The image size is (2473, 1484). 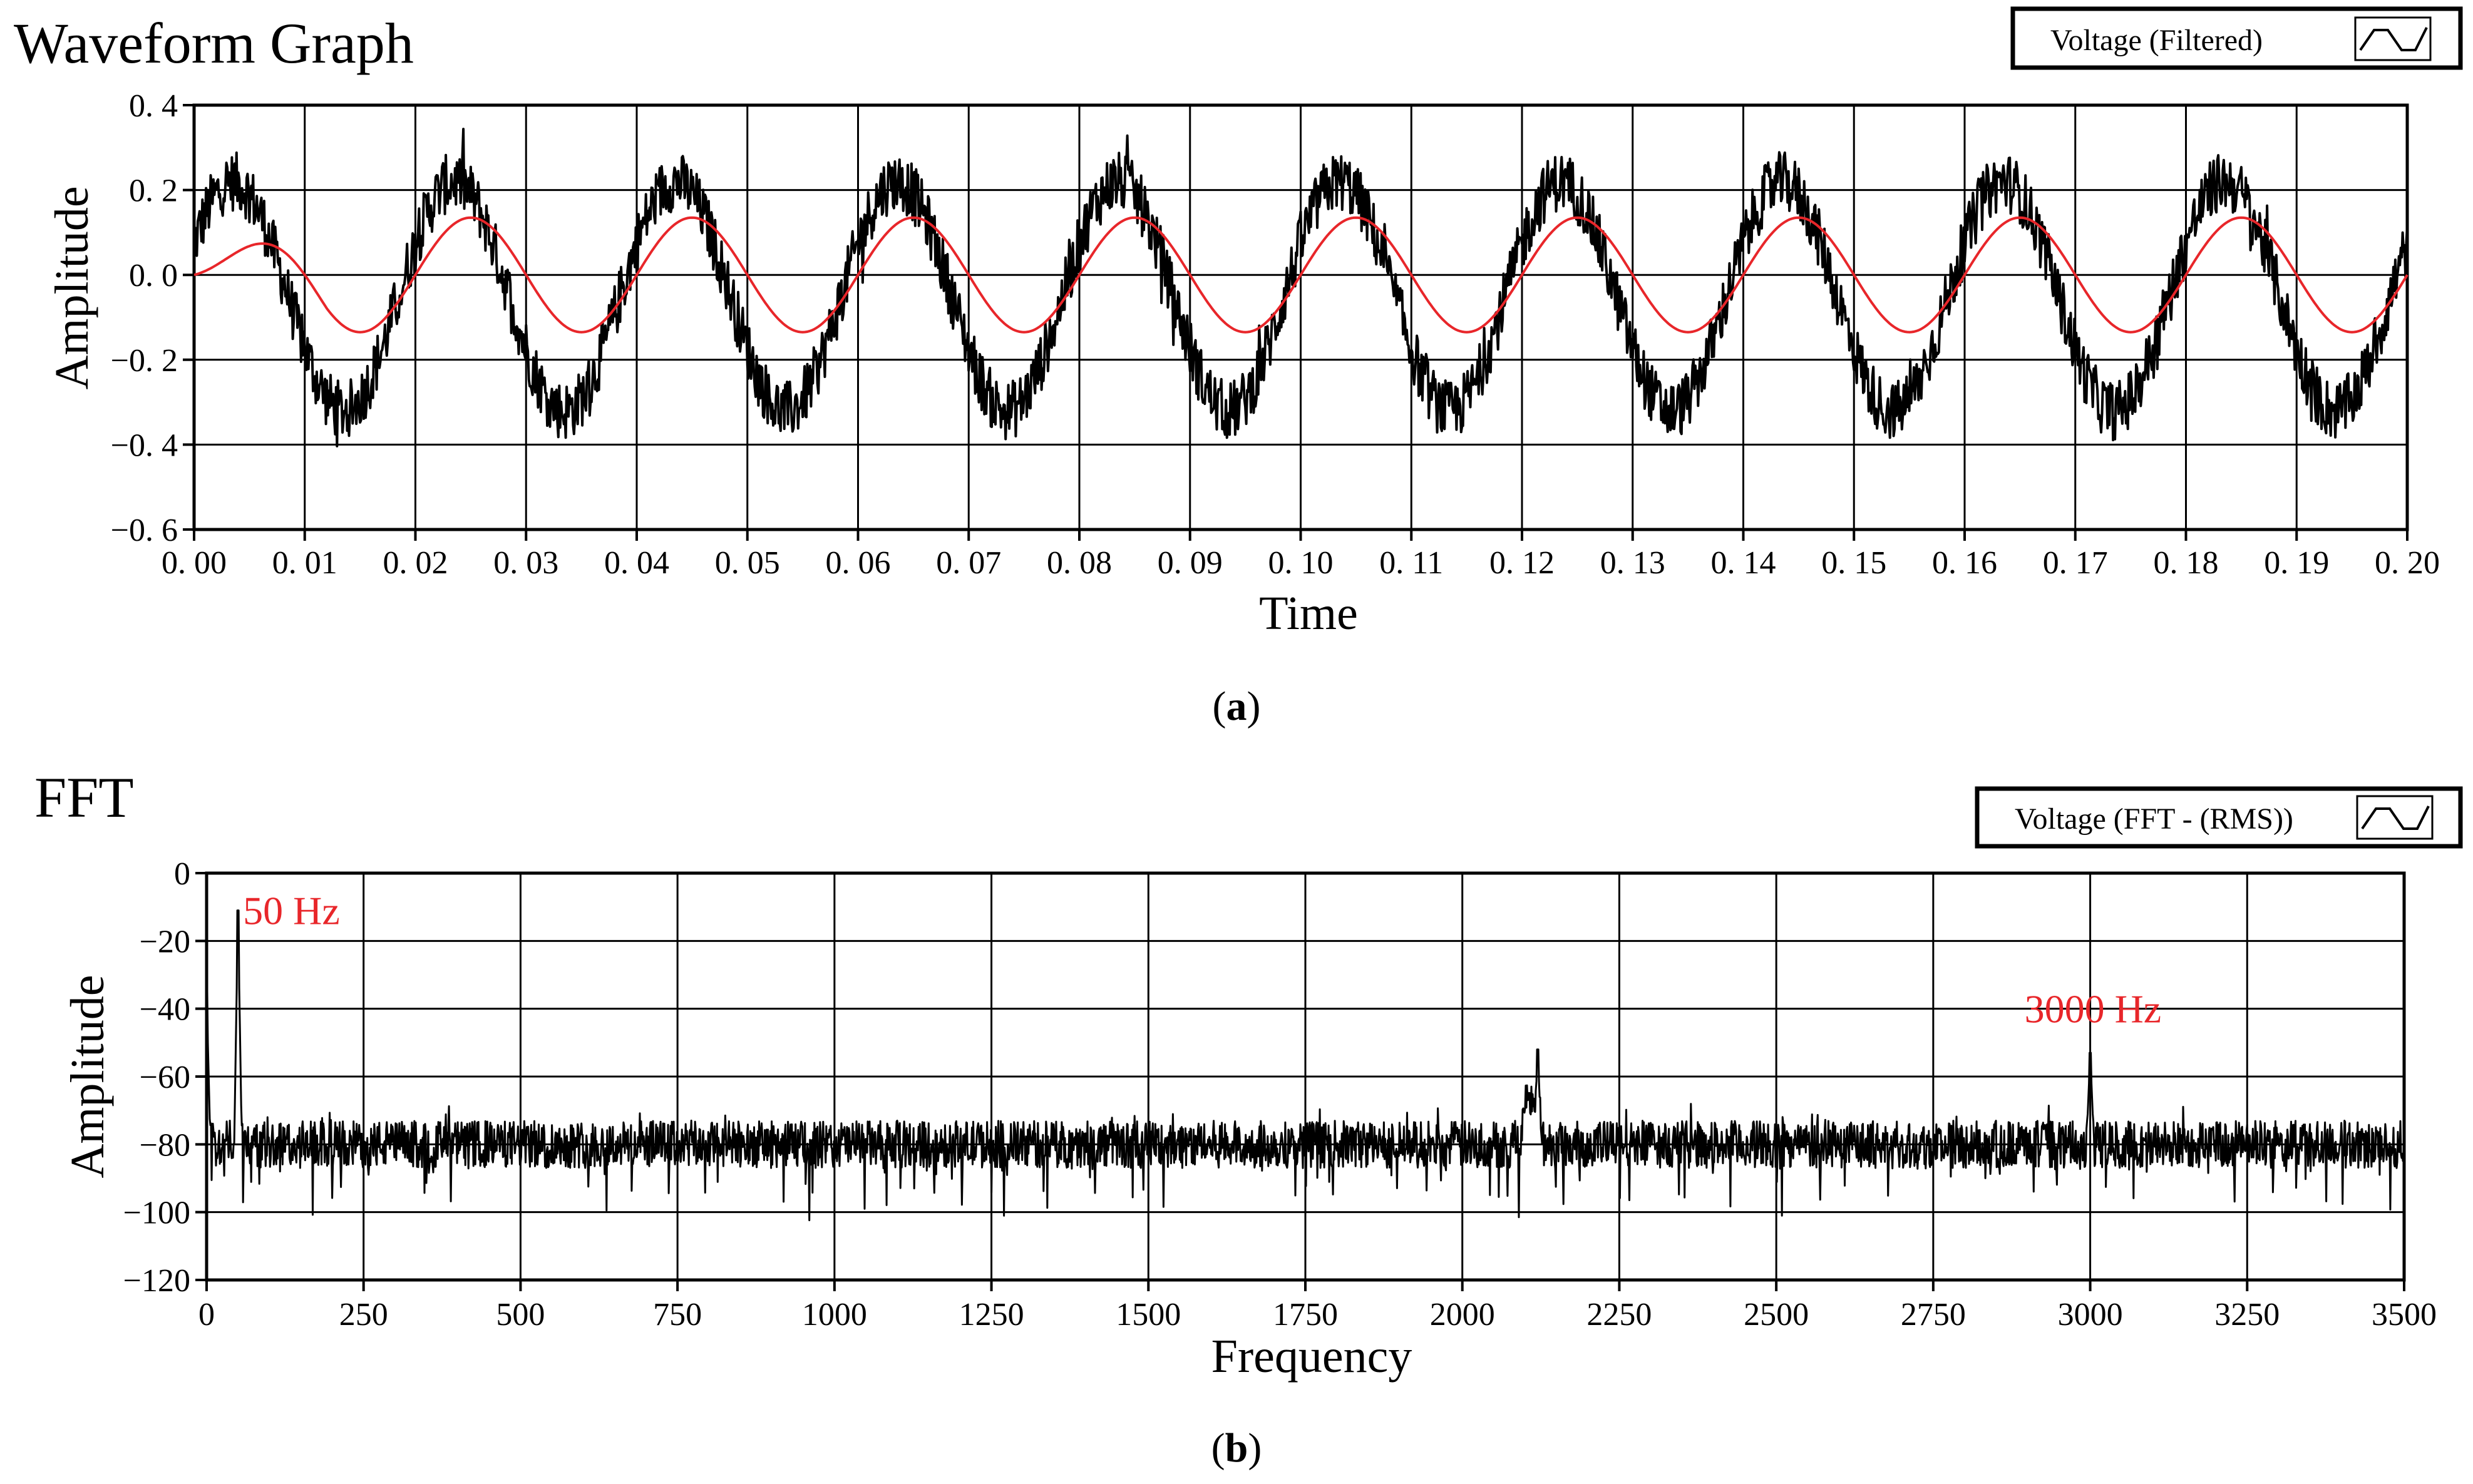 I want to click on waveform-caption: (a), so click(x=1237, y=706).